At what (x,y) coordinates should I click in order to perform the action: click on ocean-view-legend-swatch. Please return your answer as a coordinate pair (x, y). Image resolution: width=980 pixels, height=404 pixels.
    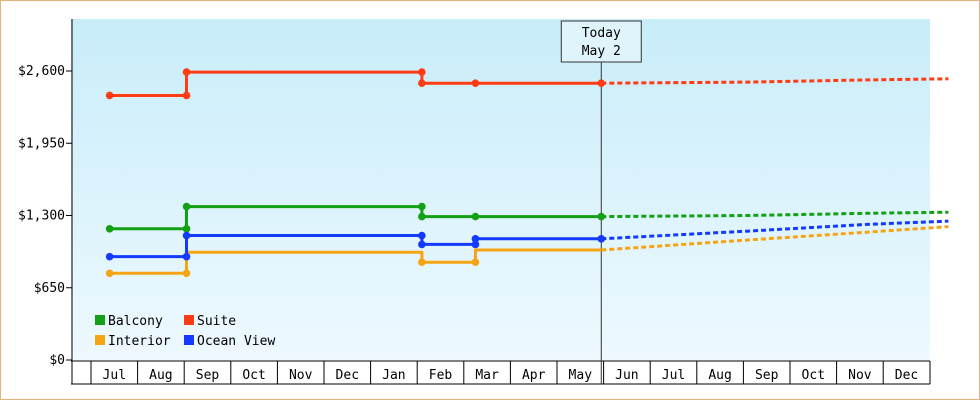
    Looking at the image, I should click on (189, 340).